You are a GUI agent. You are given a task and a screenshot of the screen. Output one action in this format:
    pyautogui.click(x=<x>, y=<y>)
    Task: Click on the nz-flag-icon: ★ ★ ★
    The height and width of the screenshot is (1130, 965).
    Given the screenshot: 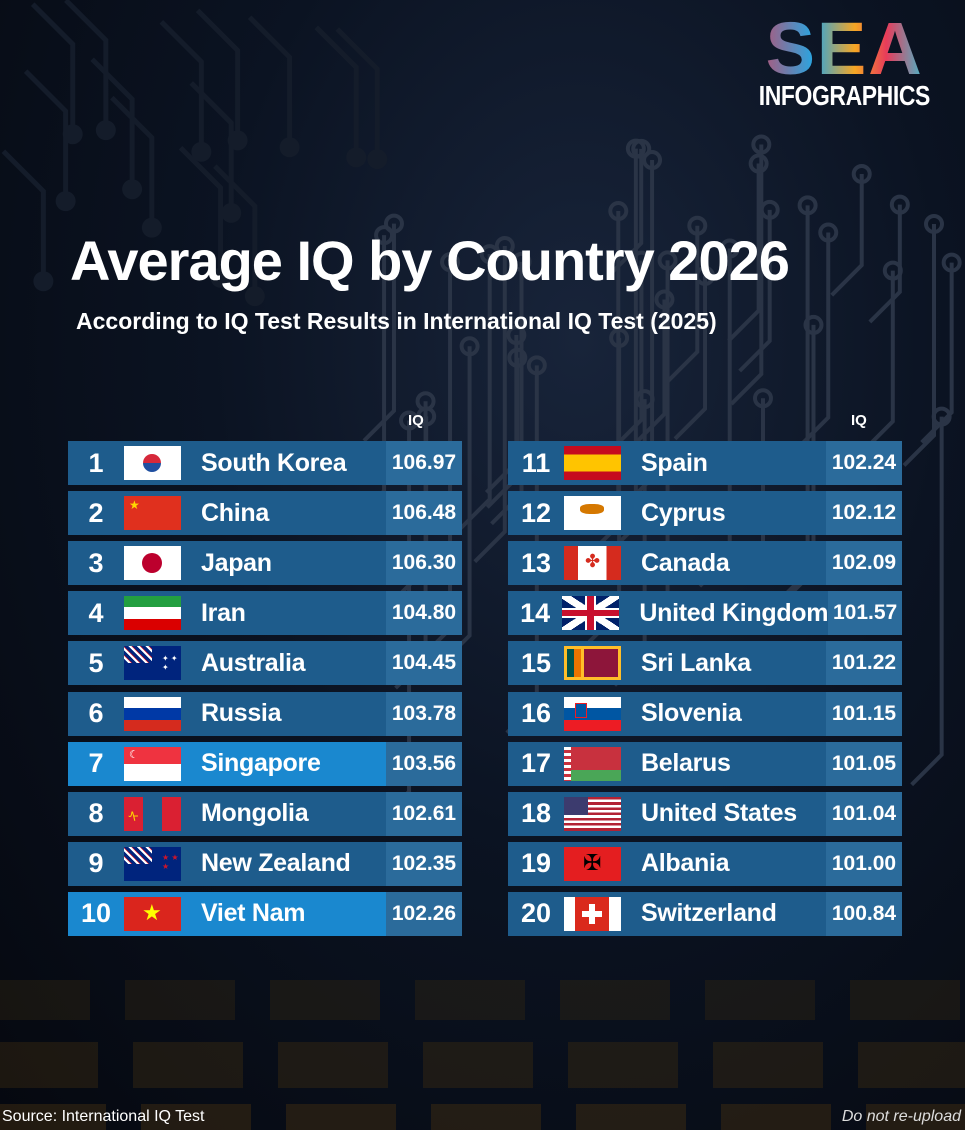 What is the action you would take?
    pyautogui.click(x=152, y=863)
    